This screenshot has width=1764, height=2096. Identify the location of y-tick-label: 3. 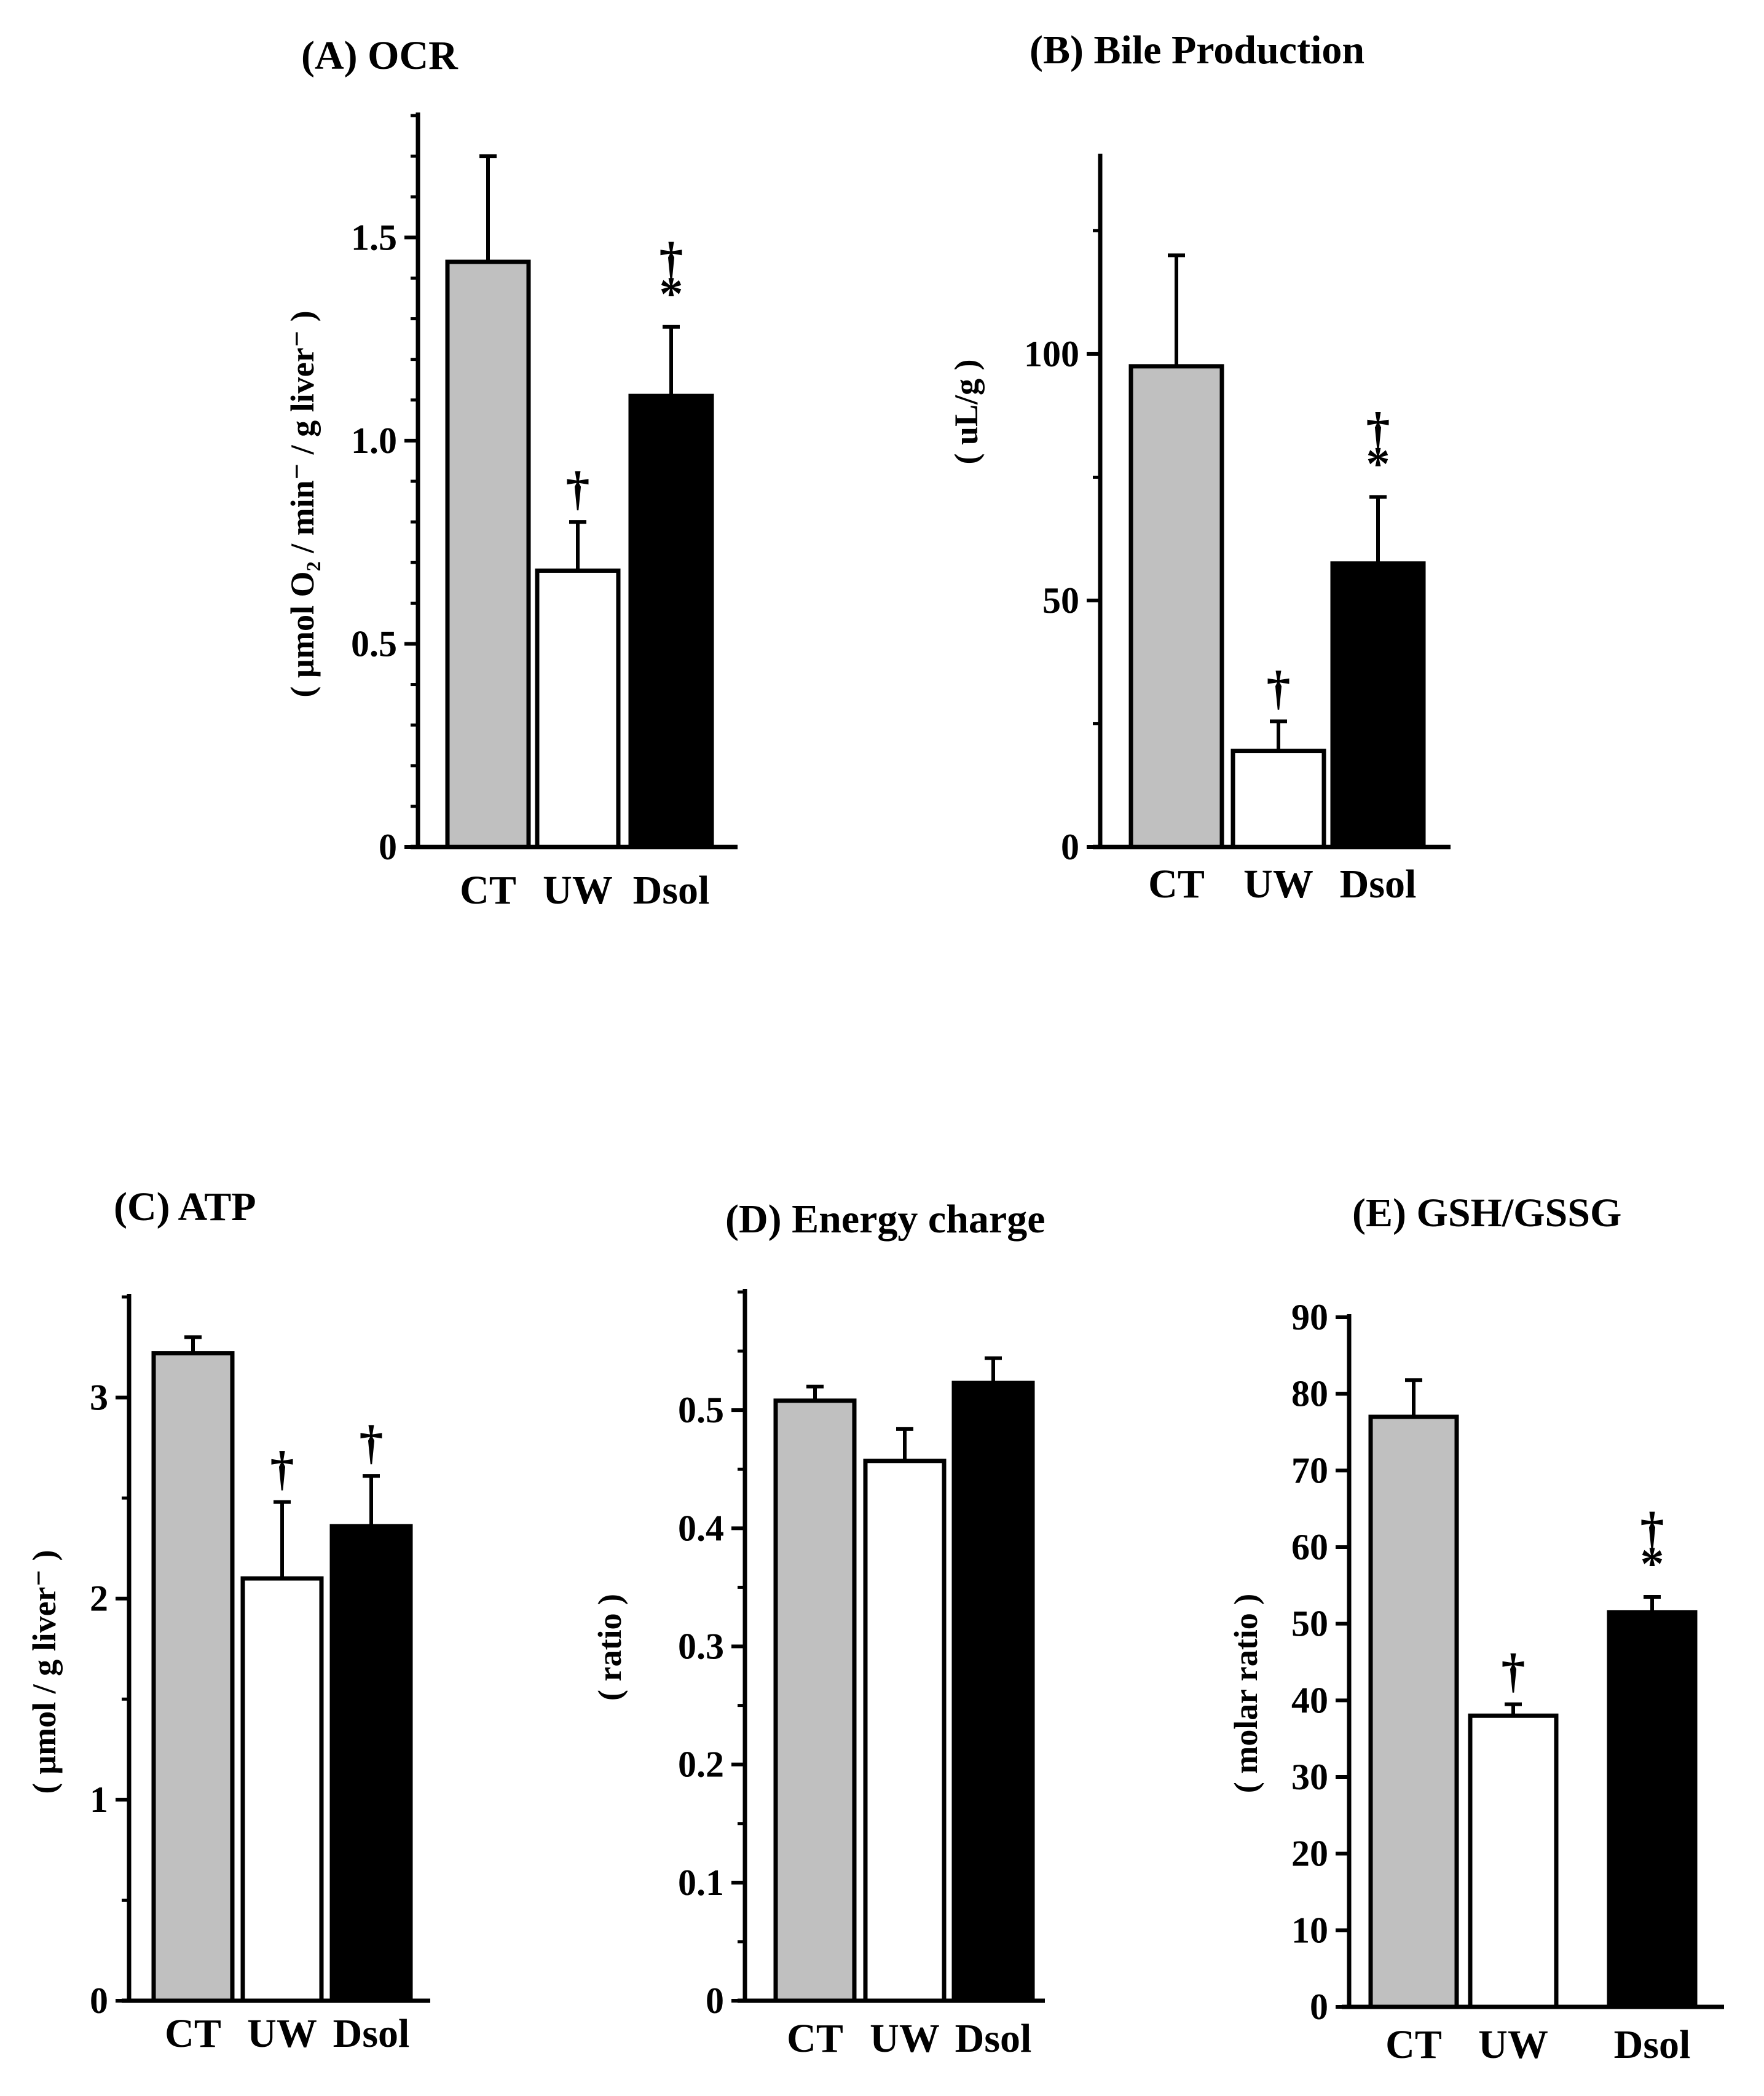
(99, 1397).